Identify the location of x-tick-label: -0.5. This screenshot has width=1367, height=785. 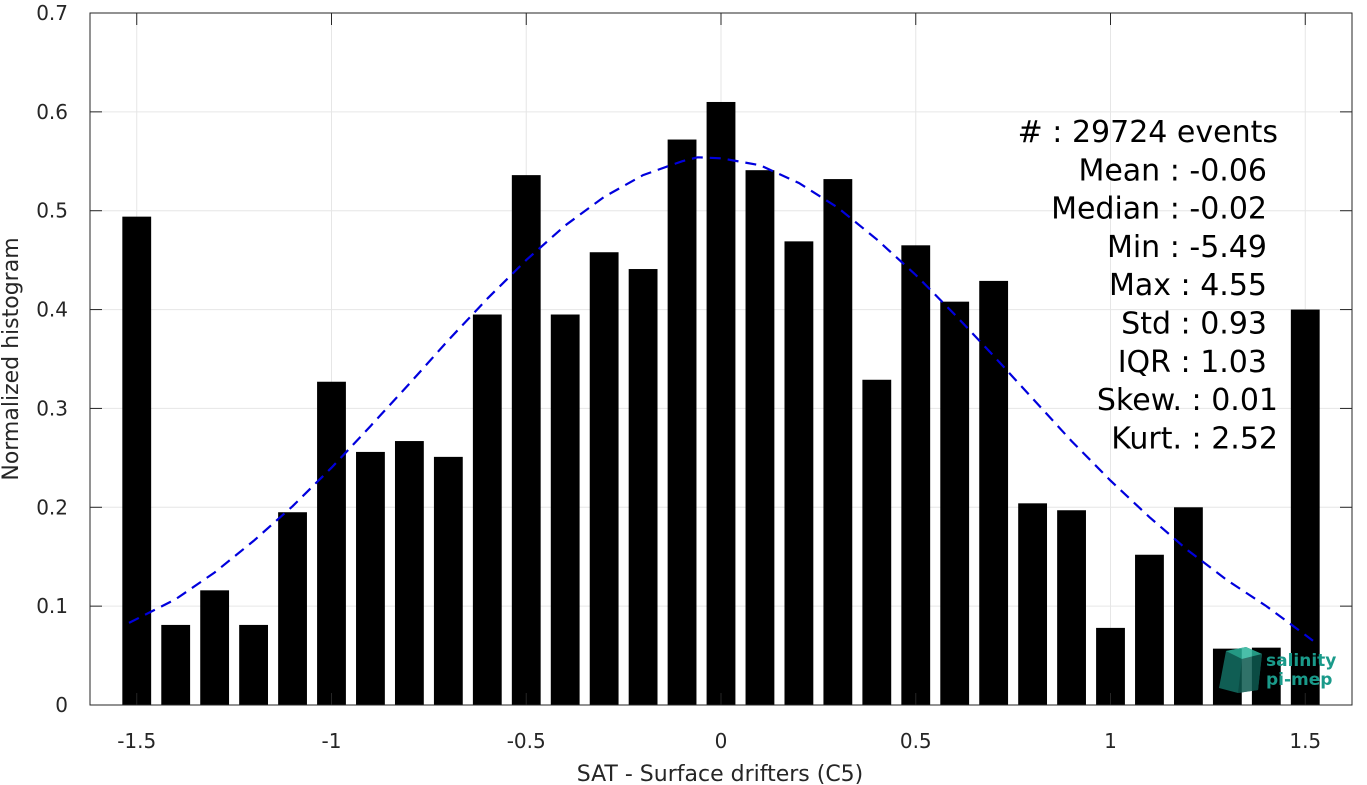
(526, 741).